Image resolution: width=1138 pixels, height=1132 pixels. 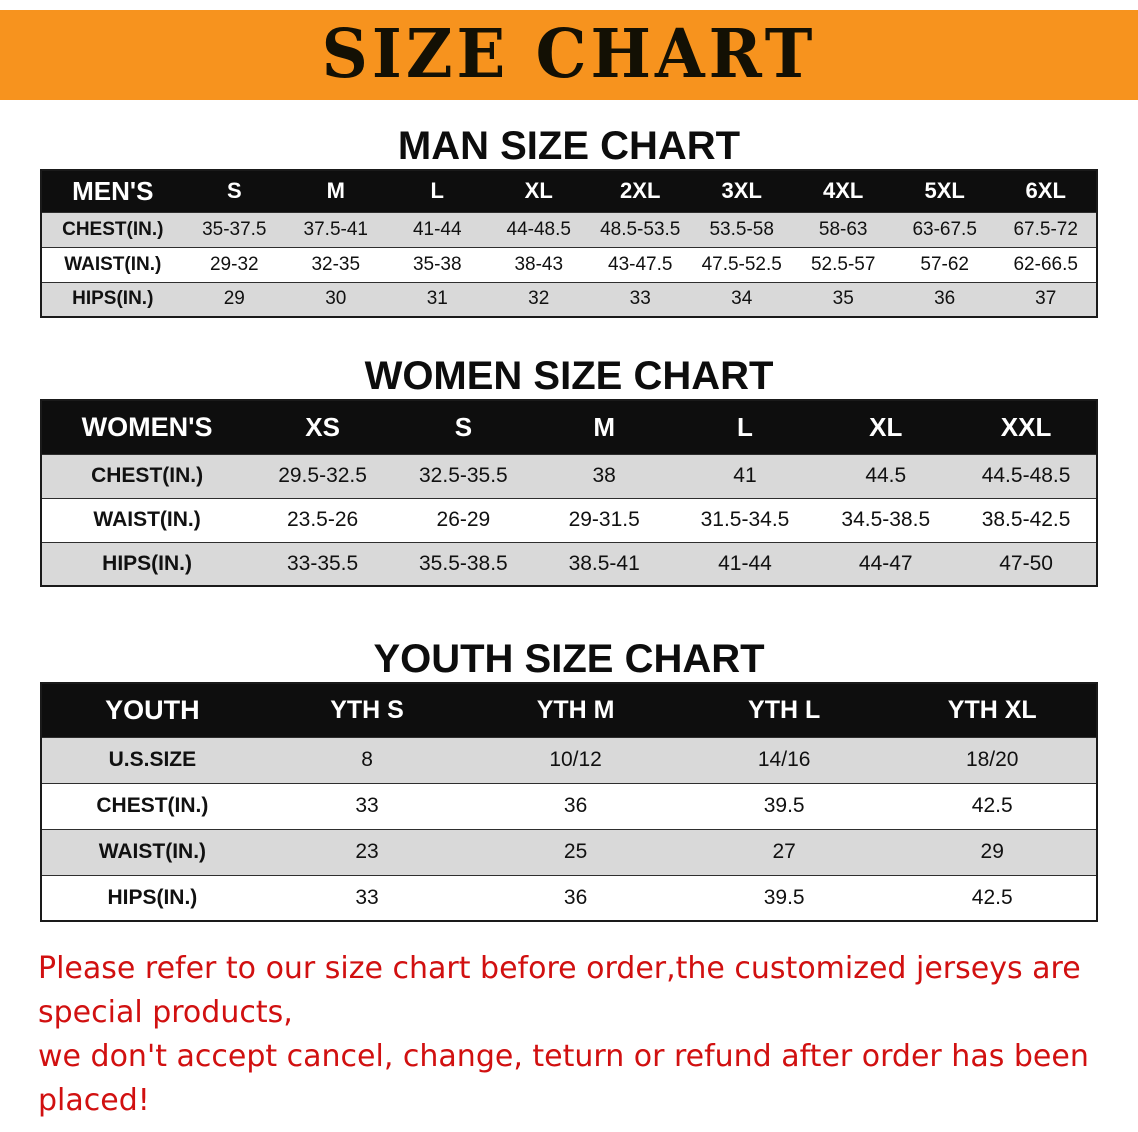 I want to click on column-header: 5XL, so click(x=944, y=191).